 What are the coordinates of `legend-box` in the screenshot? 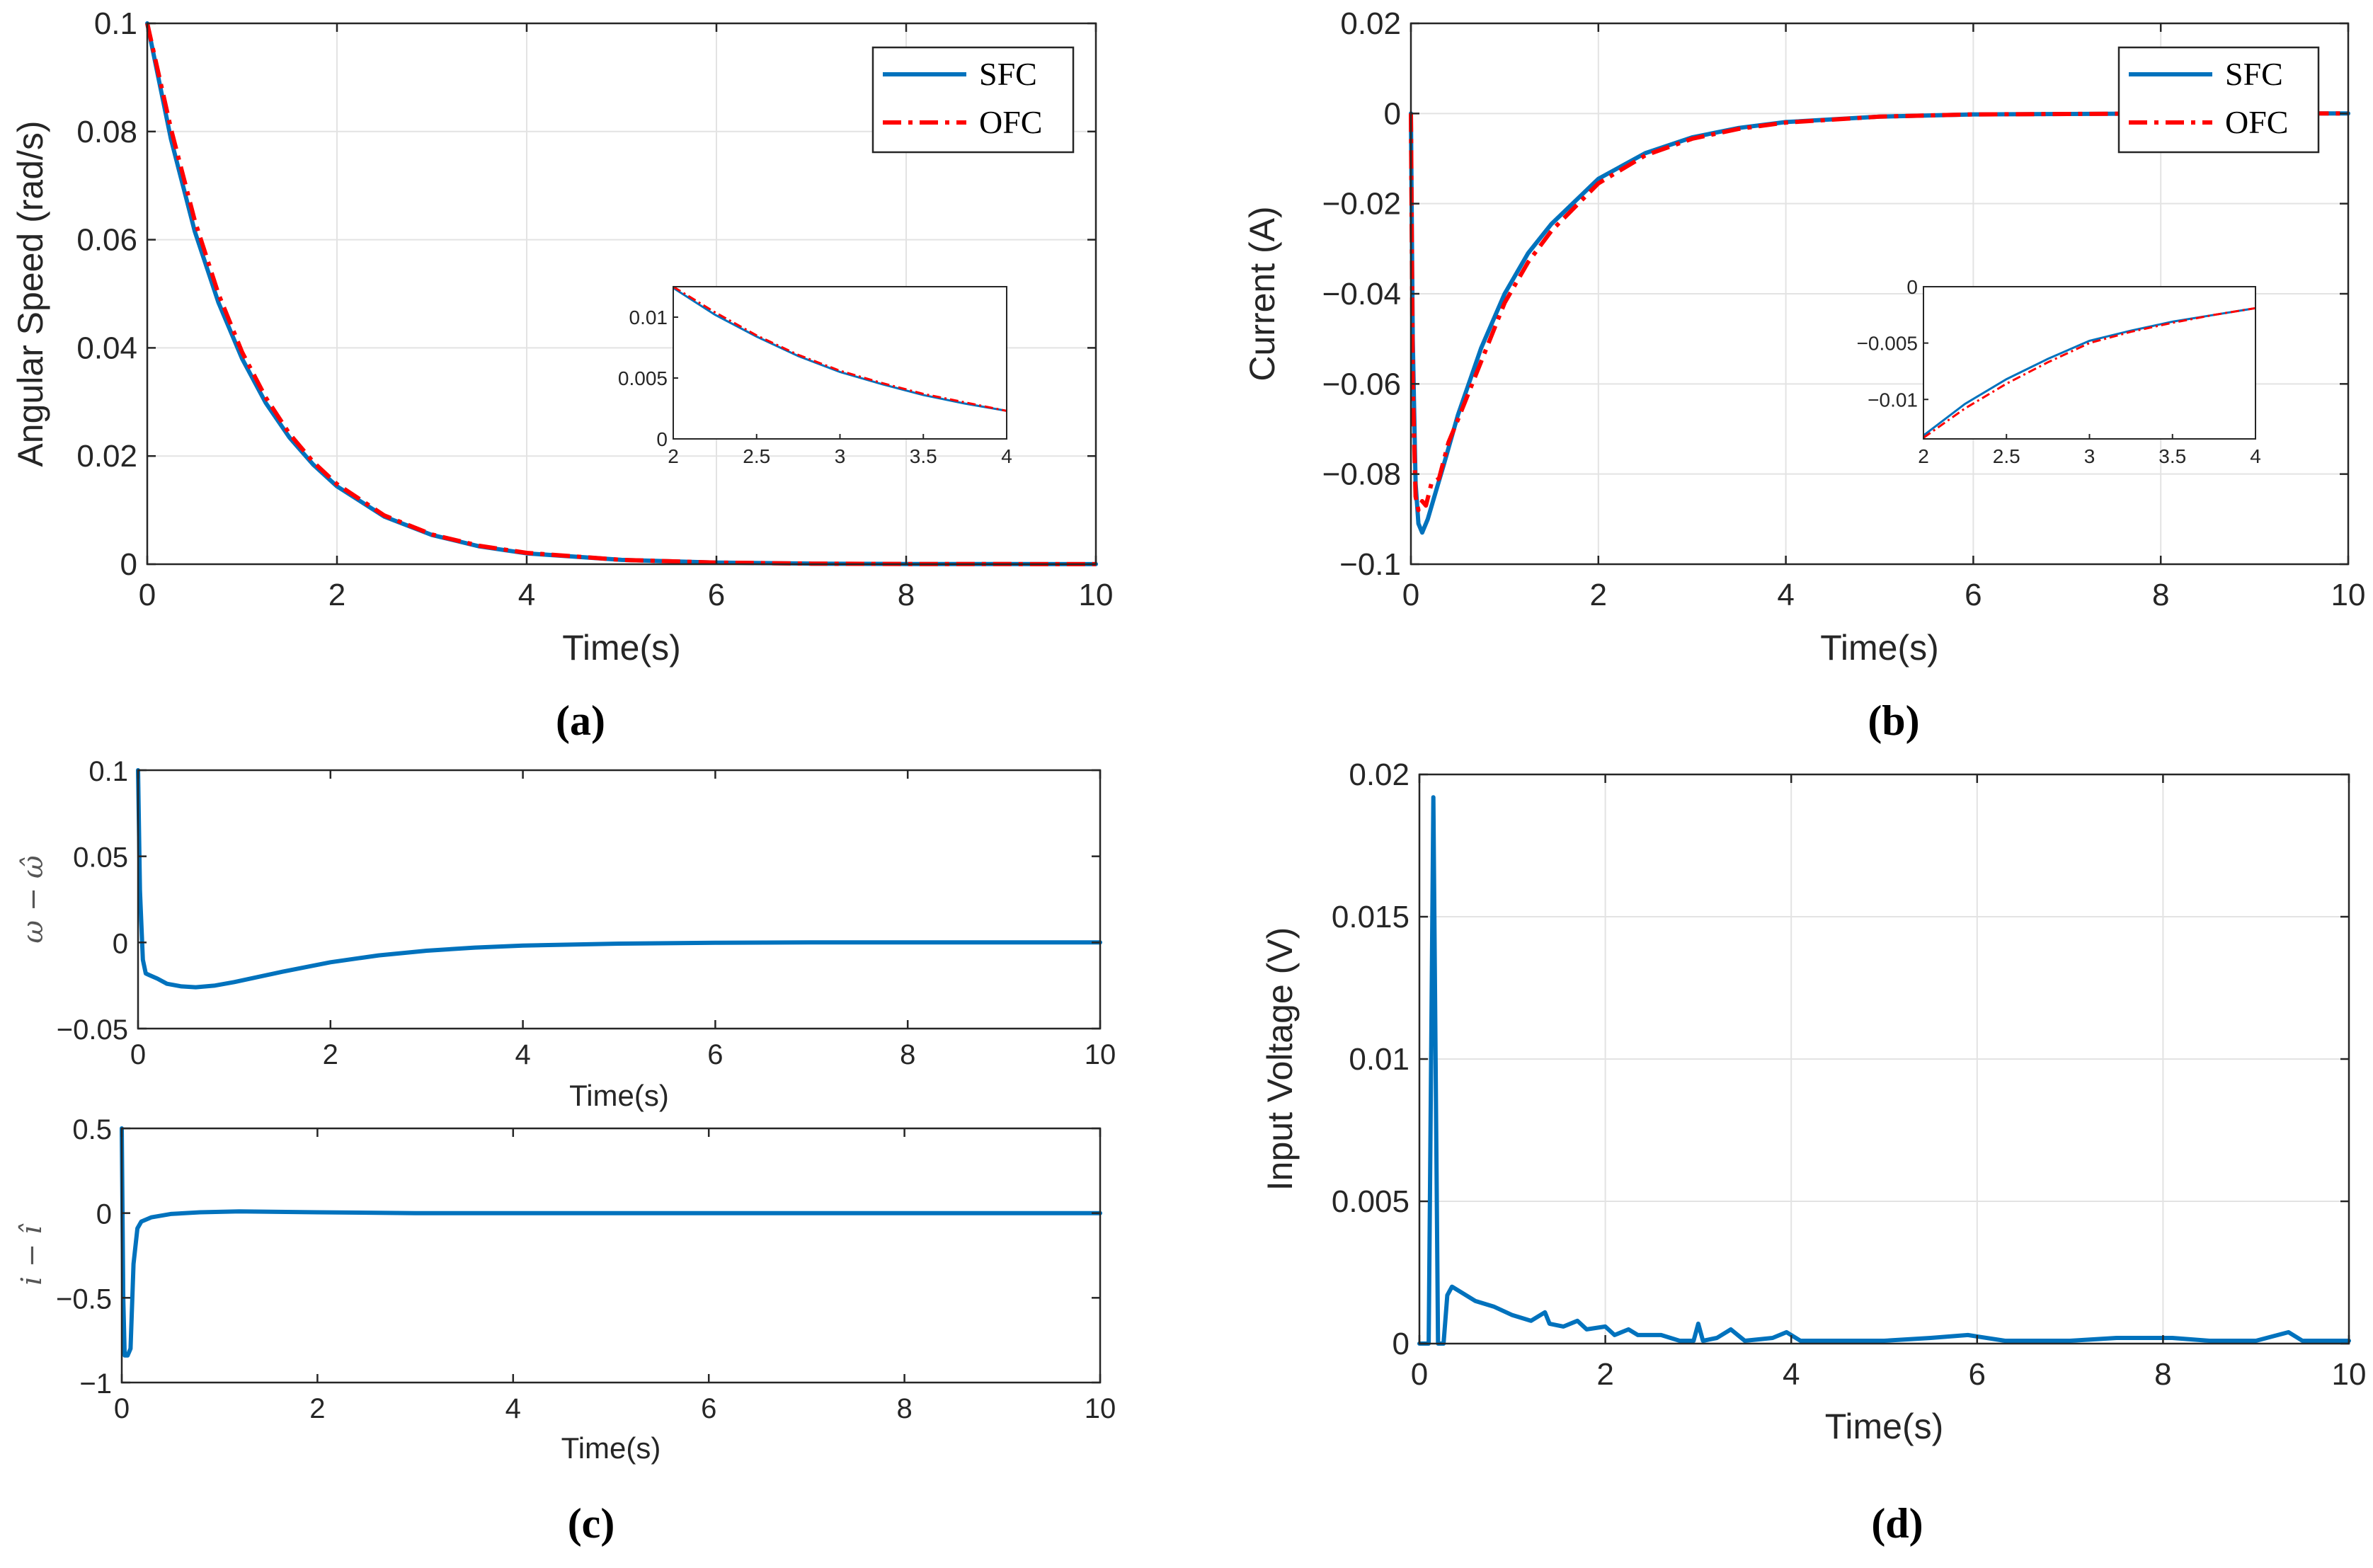 It's located at (973, 100).